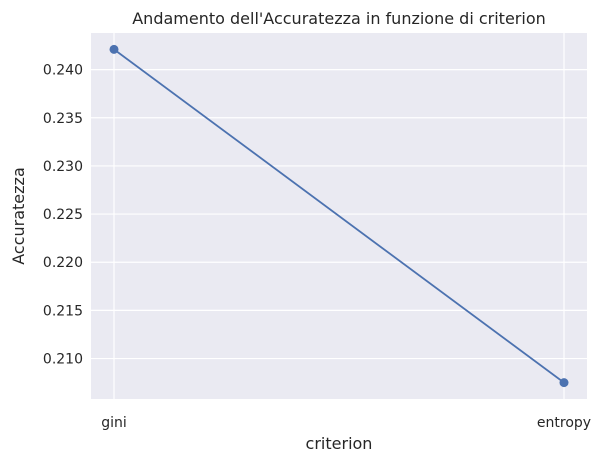 The width and height of the screenshot is (603, 463). What do you see at coordinates (63, 311) in the screenshot?
I see `y-tick-label: 0.215` at bounding box center [63, 311].